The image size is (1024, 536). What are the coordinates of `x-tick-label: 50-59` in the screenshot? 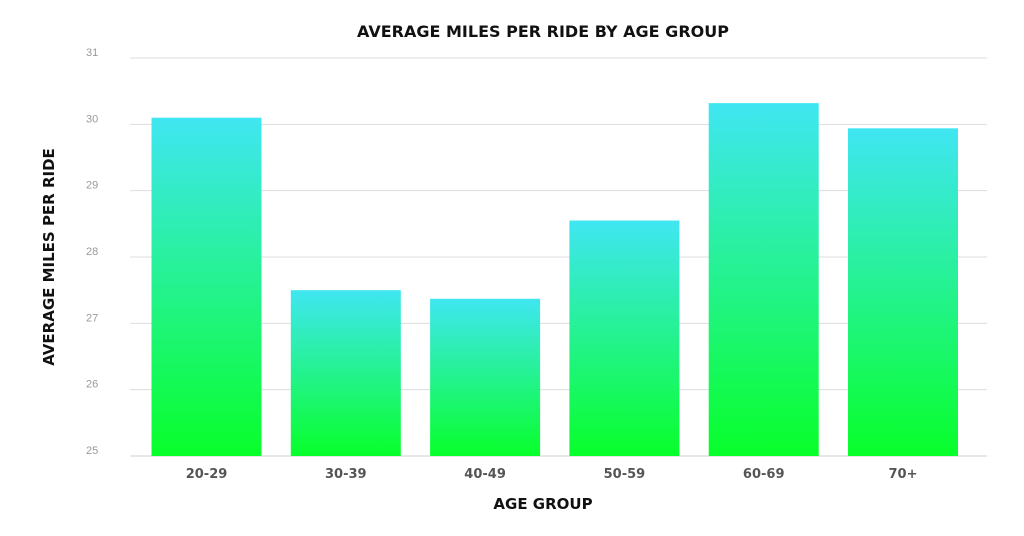 It's located at (625, 474).